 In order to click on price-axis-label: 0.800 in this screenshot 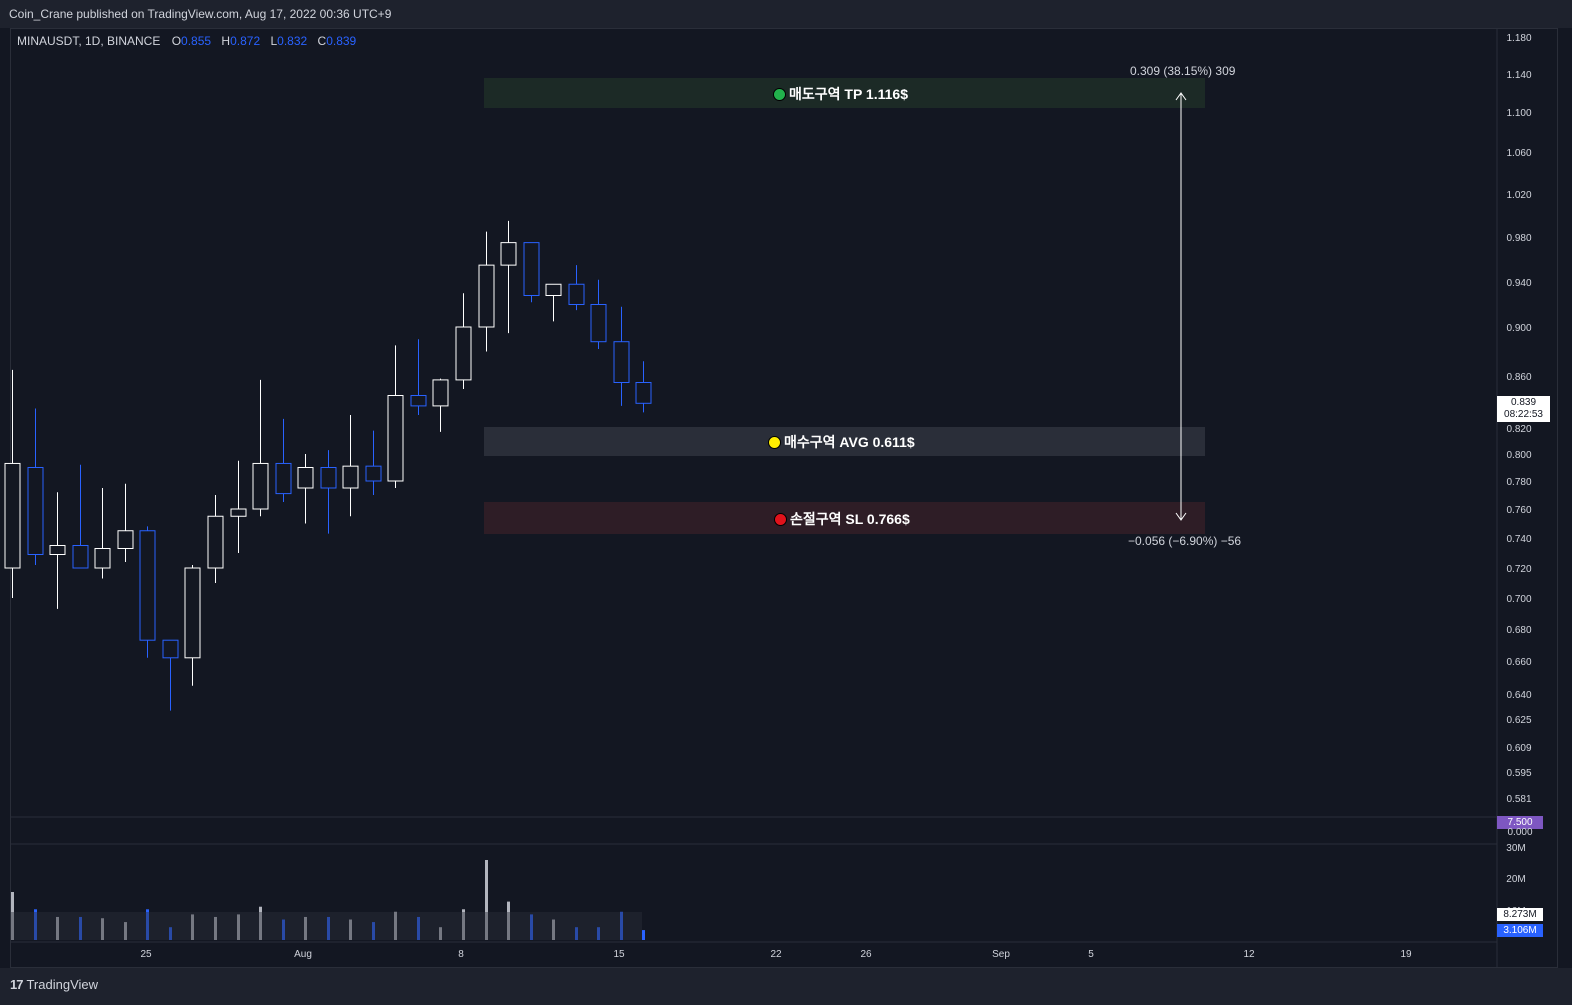, I will do `click(1518, 455)`.